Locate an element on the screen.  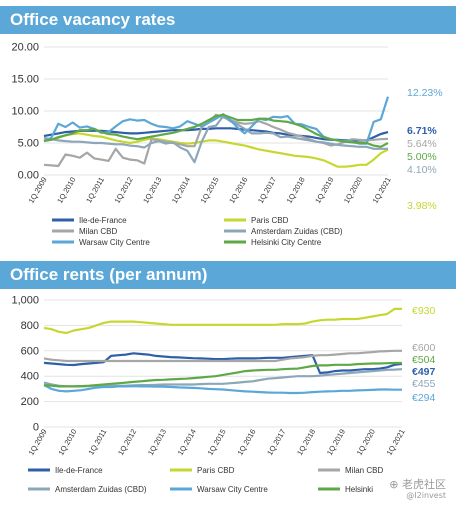
end-label-amsterdam-zuidas-cbd: 4.10% is located at coordinates (422, 170).